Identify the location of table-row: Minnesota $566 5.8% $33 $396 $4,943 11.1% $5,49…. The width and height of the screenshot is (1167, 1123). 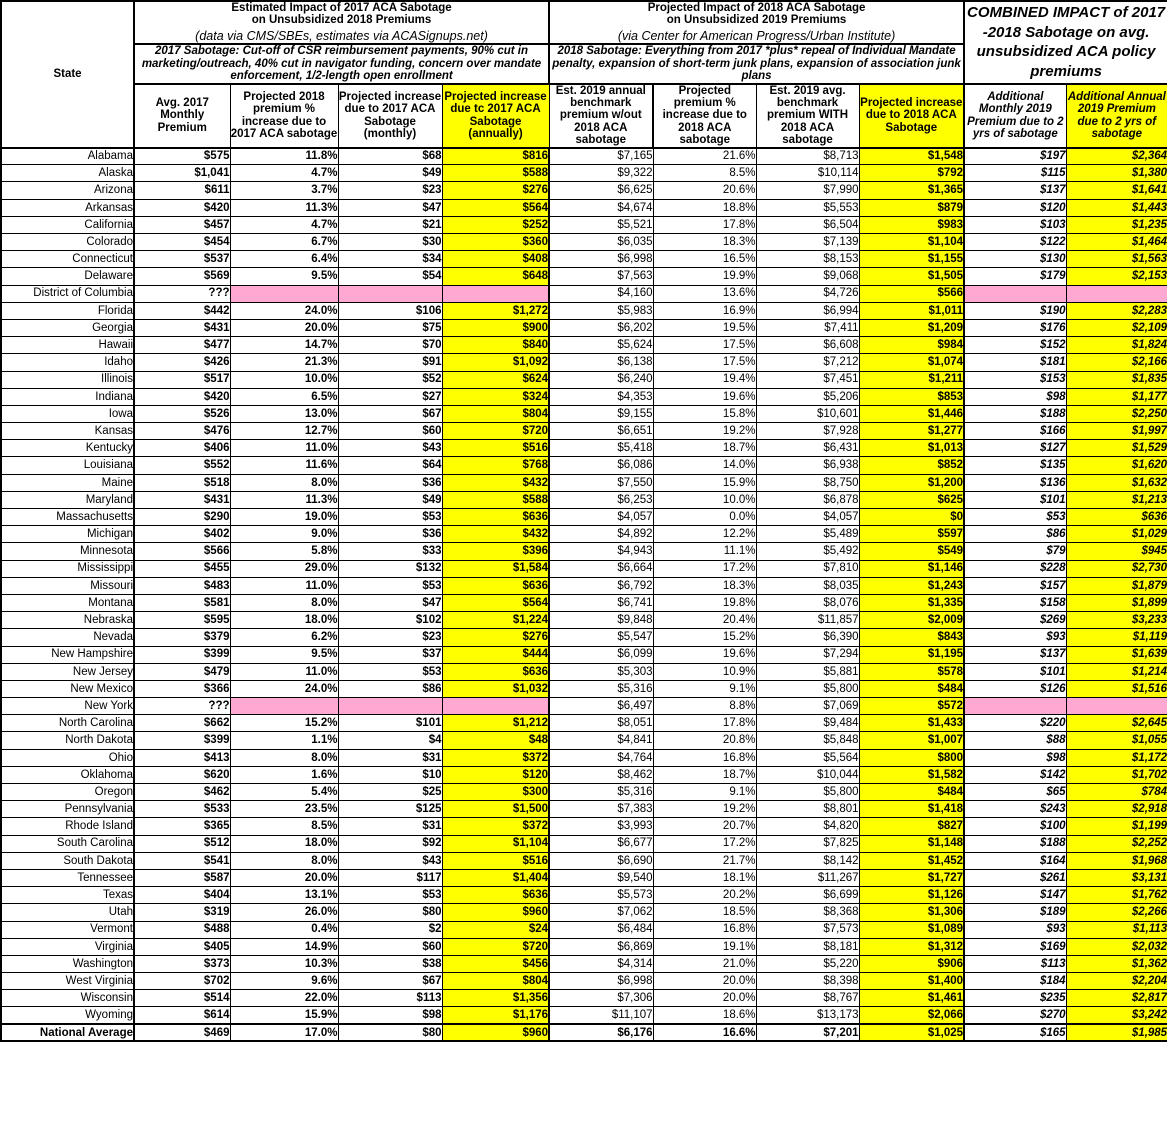
(583, 551).